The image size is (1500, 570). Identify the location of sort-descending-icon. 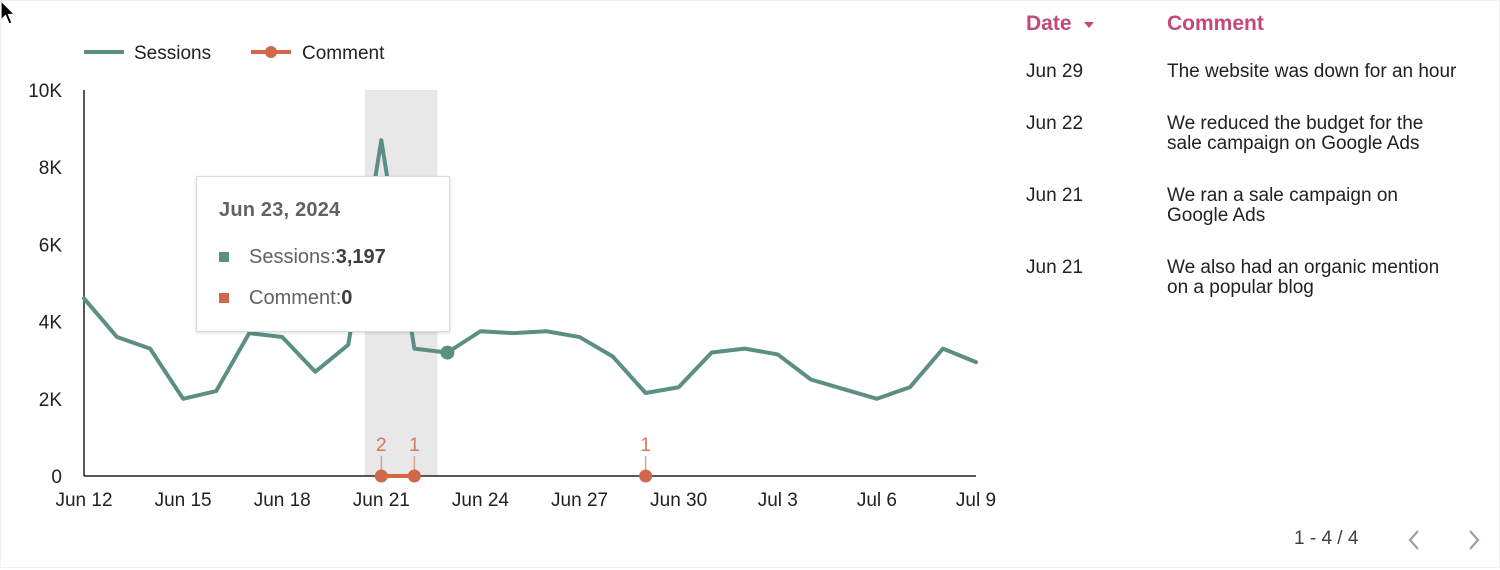
(1088, 25).